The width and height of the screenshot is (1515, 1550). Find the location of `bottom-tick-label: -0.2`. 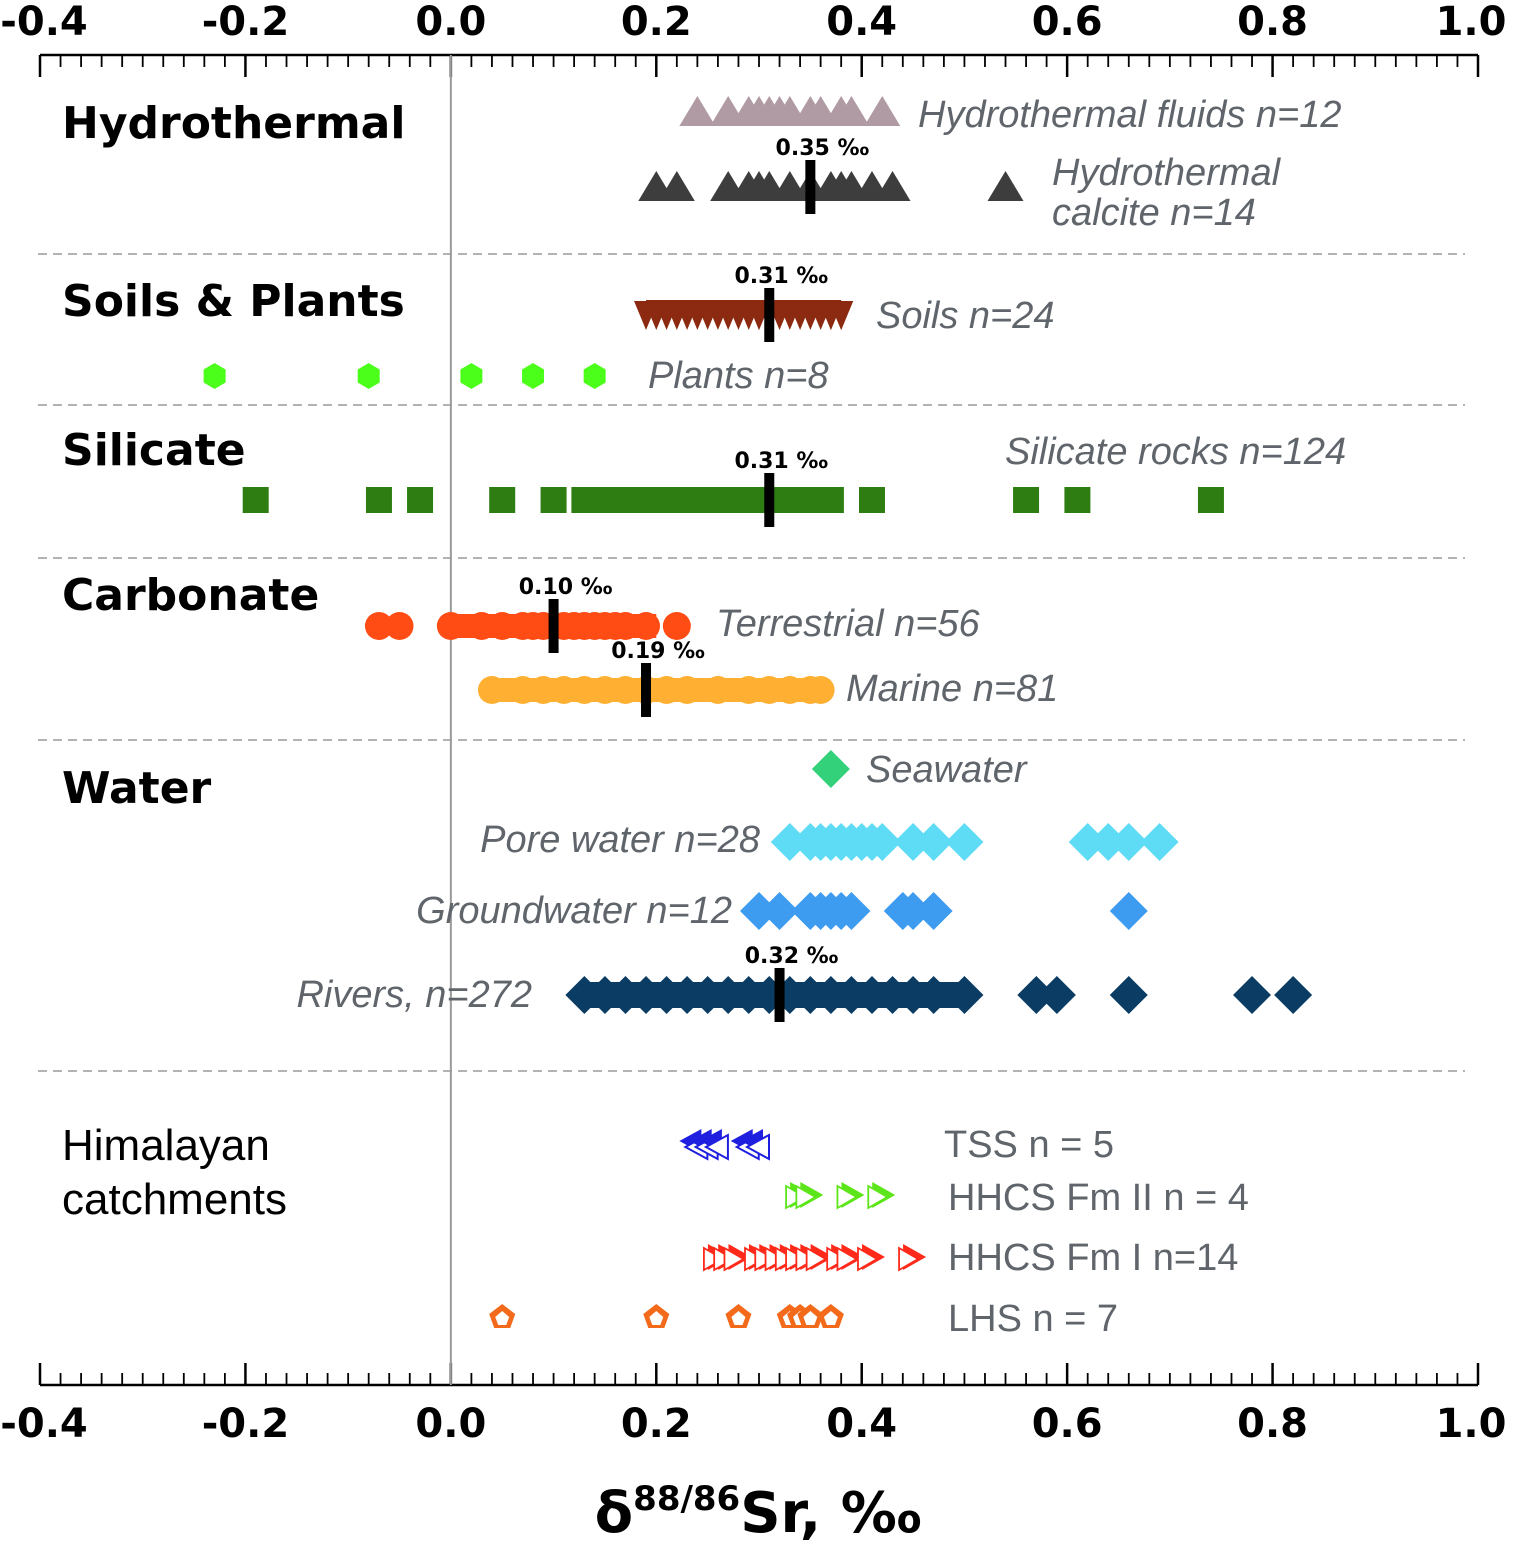

bottom-tick-label: -0.2 is located at coordinates (245, 1424).